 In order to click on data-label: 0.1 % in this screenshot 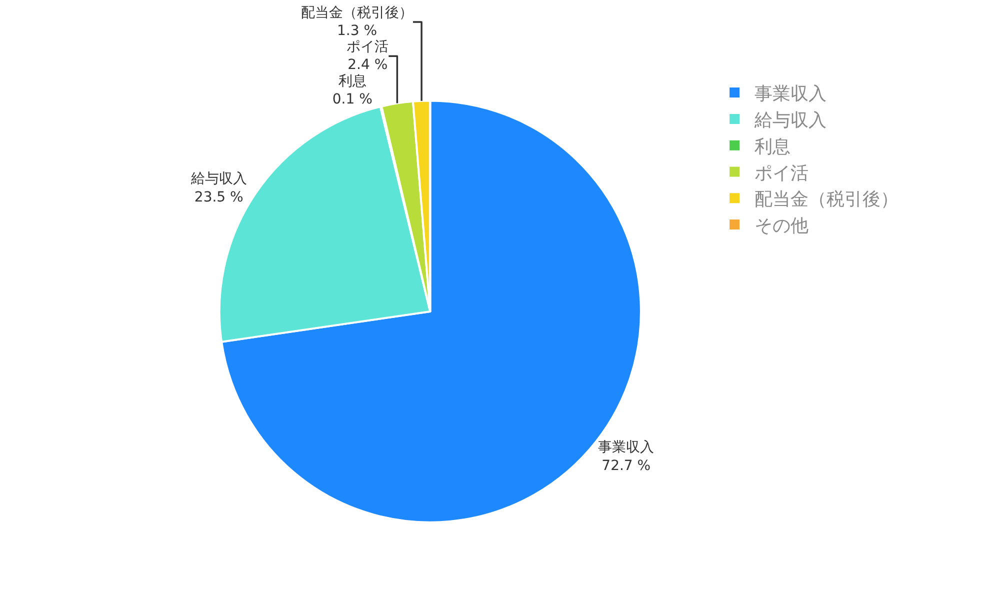, I will do `click(352, 99)`.